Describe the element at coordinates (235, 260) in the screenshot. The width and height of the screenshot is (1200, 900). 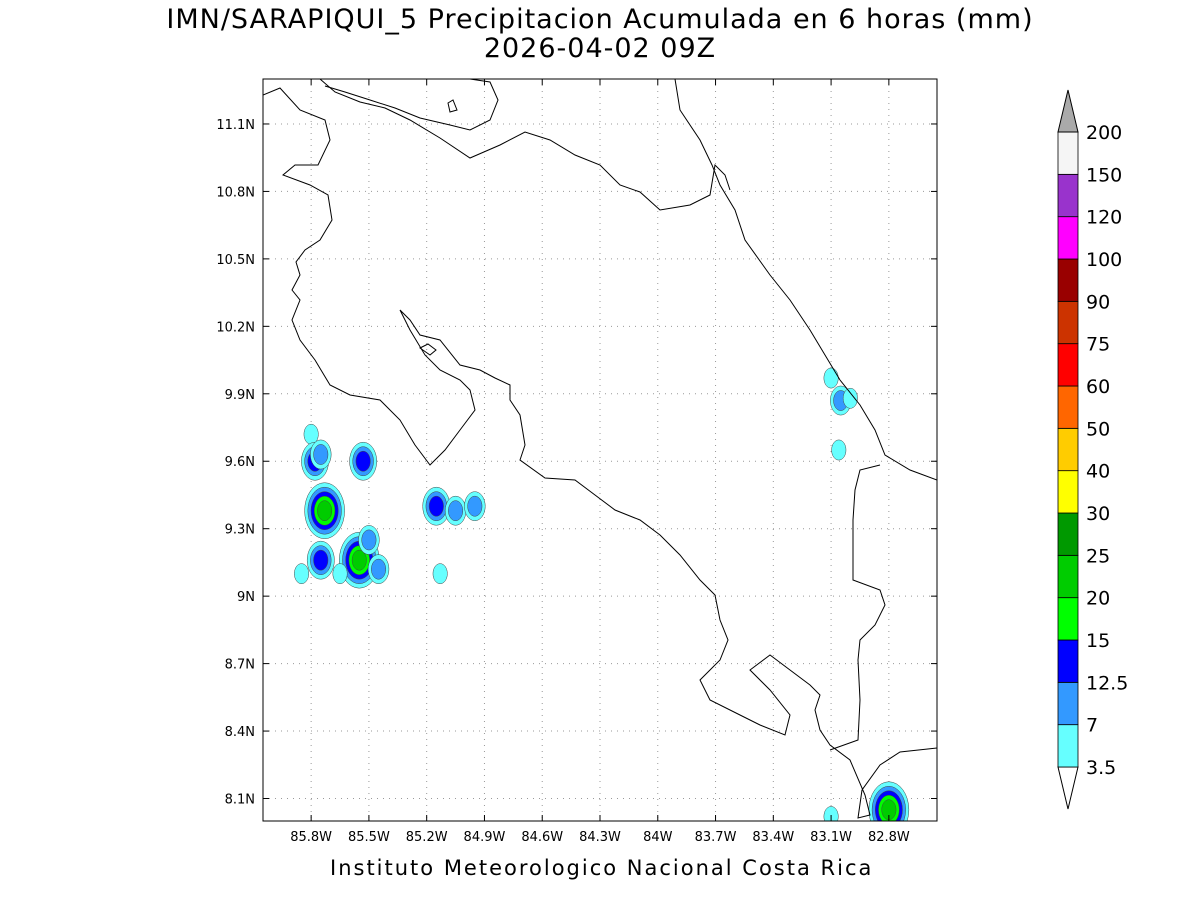
I see `lat-tick-label: 10.5N` at that location.